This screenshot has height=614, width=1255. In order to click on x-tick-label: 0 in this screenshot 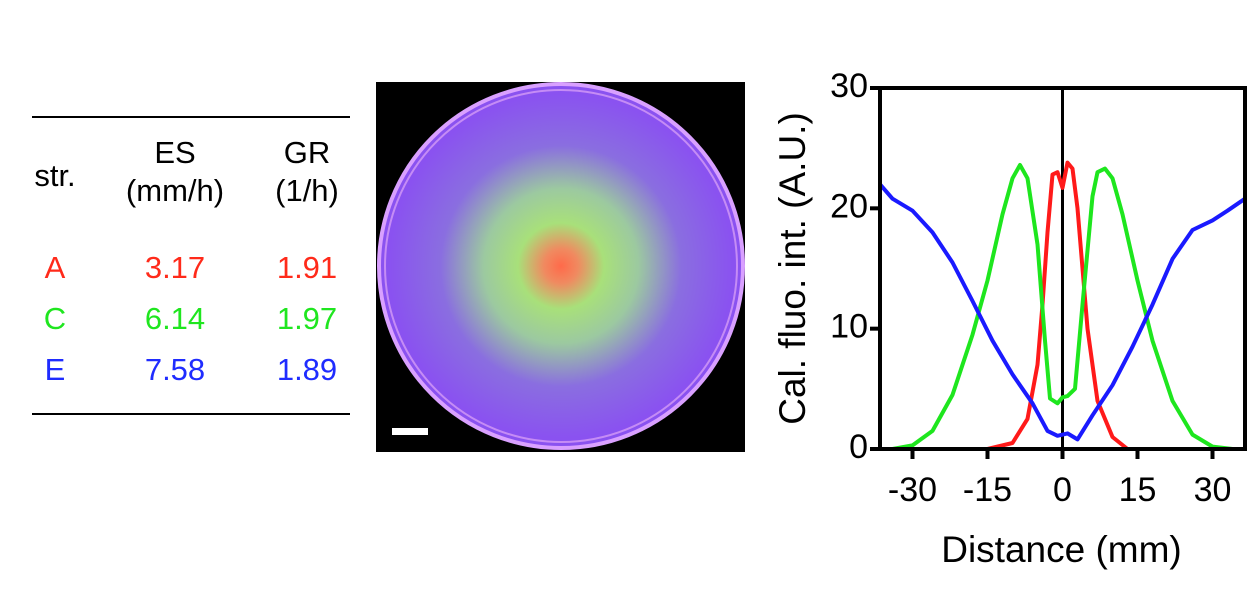, I will do `click(1062, 490)`.